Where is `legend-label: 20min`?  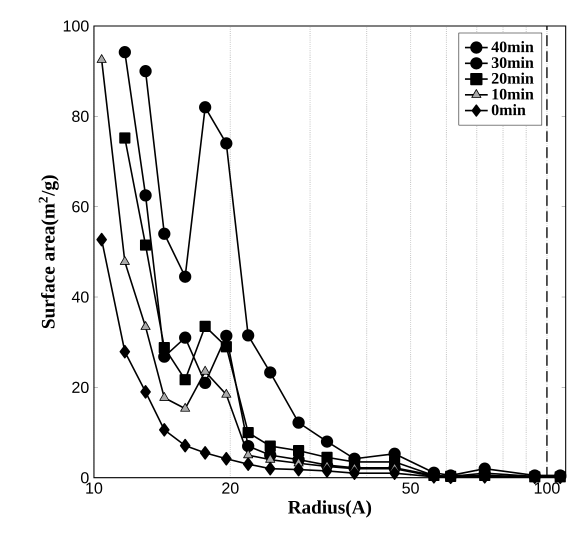
legend-label: 20min is located at coordinates (513, 78).